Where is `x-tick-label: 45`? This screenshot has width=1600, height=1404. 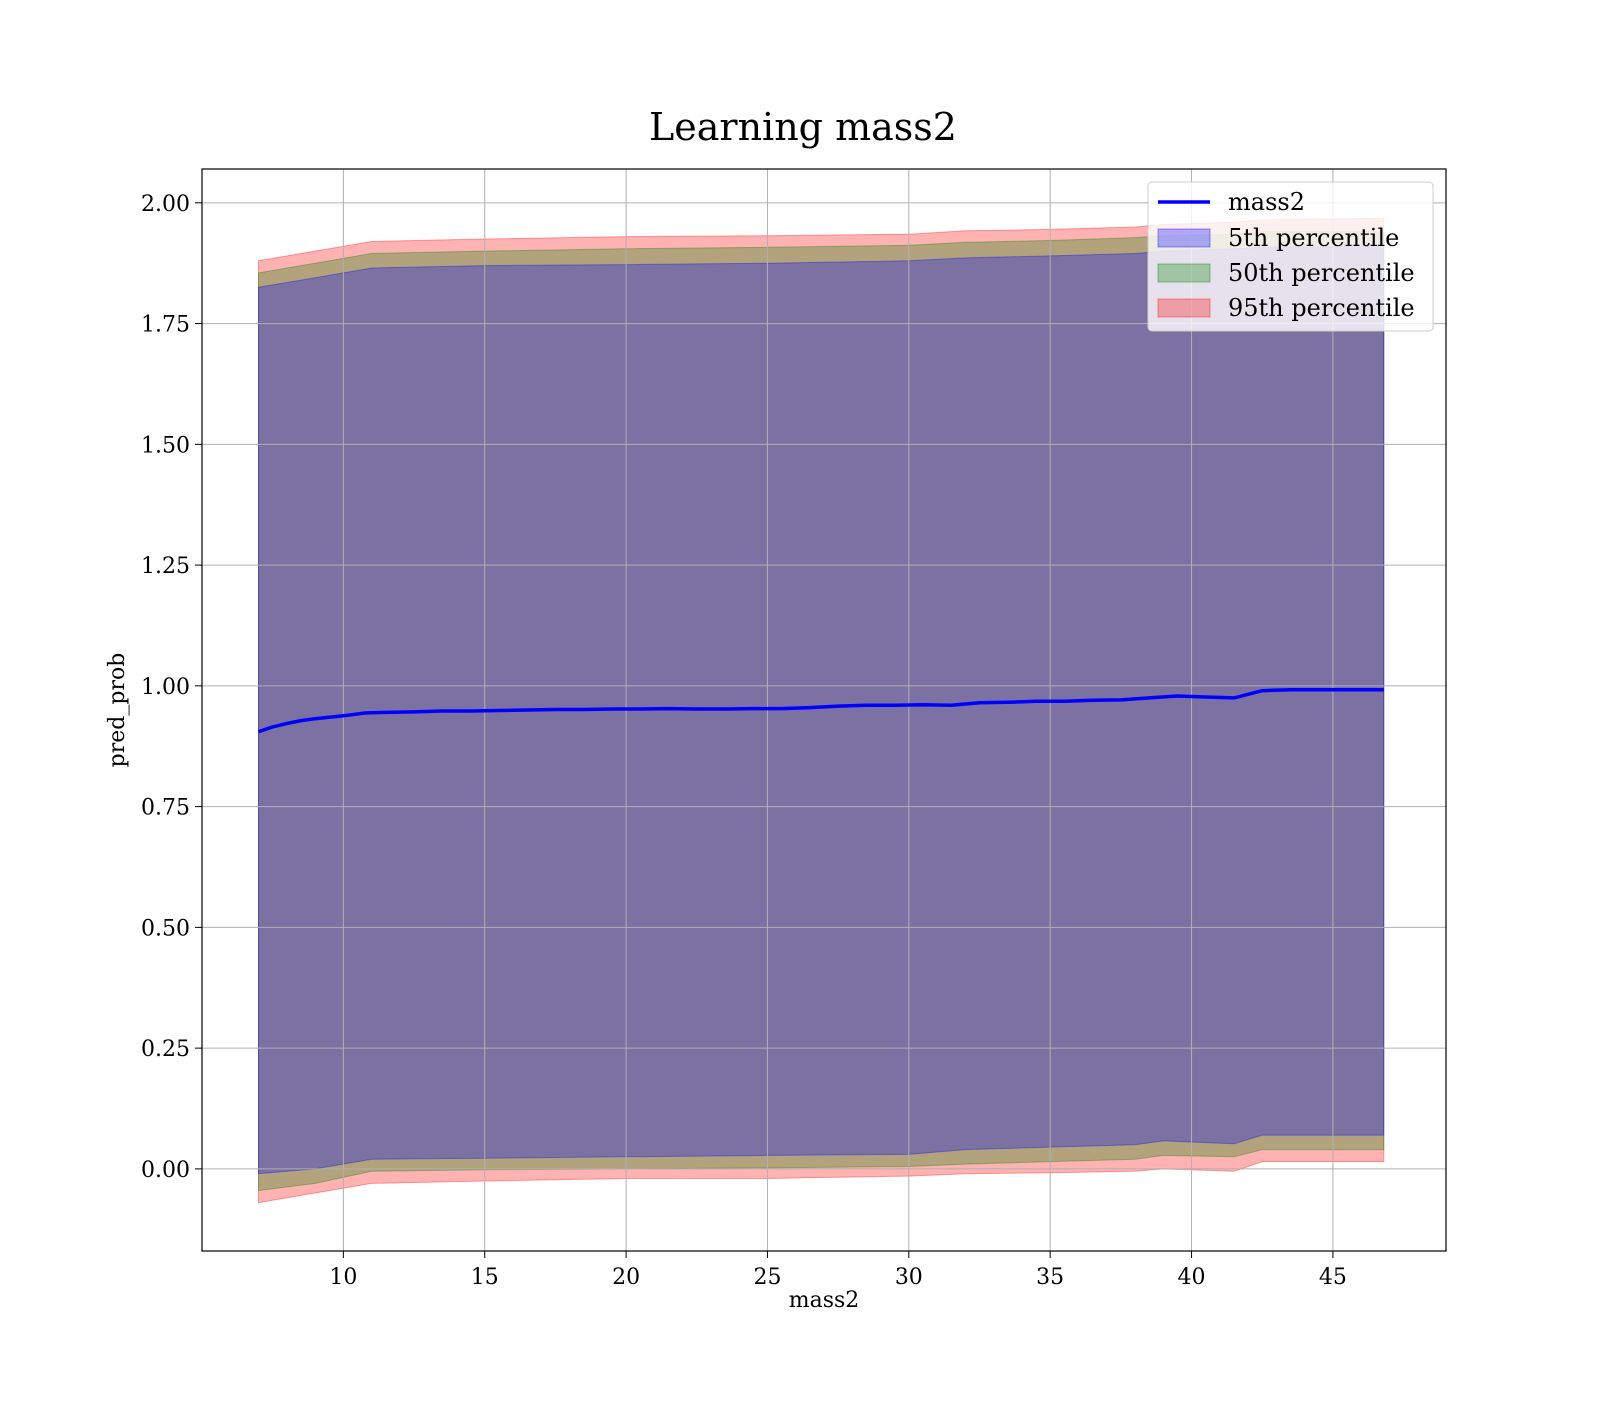
x-tick-label: 45 is located at coordinates (1333, 1277).